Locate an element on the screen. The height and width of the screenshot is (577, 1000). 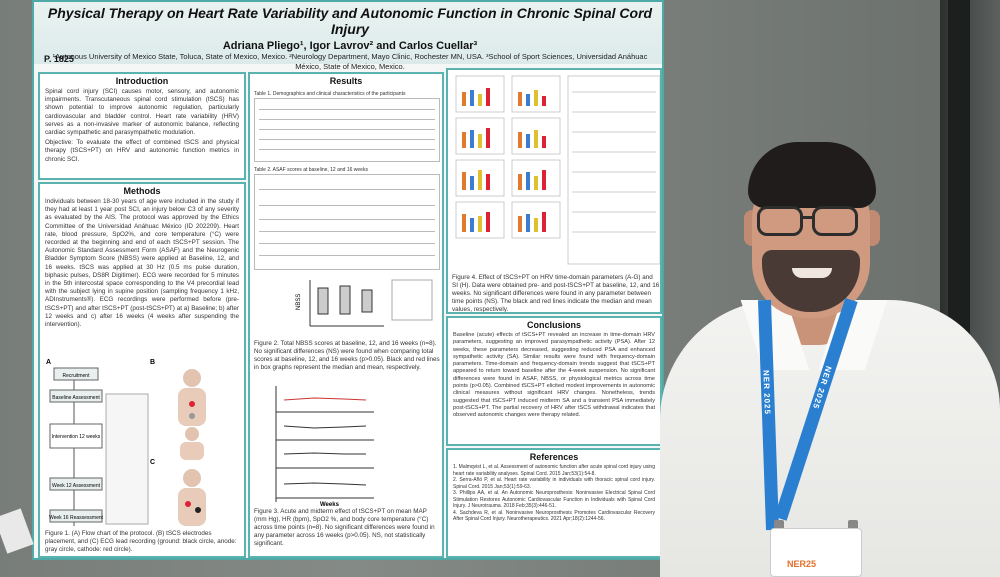
nbss-legend is located at coordinates (412, 300).